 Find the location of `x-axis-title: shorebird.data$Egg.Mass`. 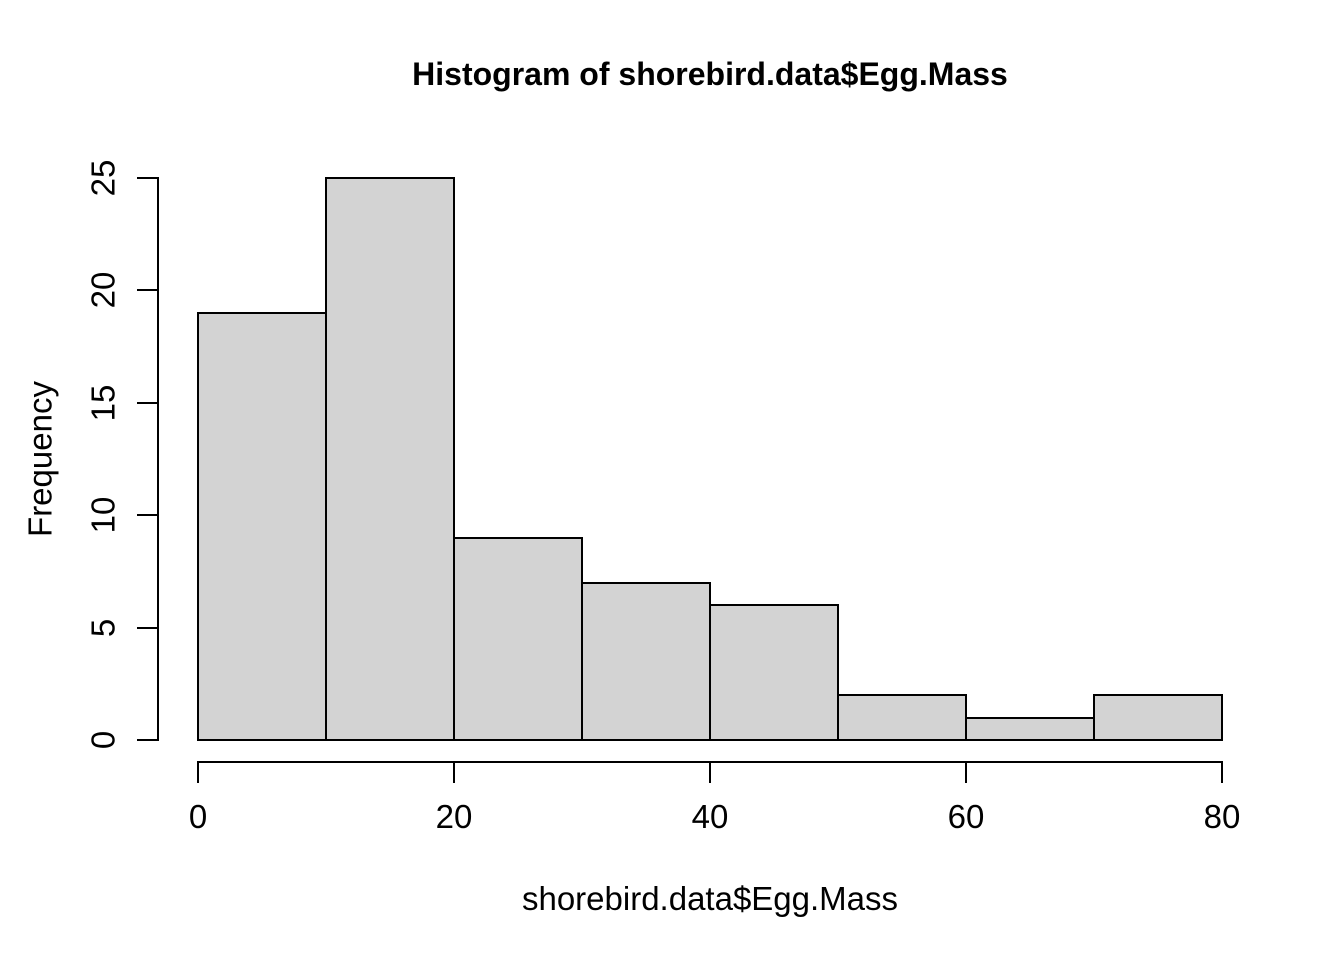

x-axis-title: shorebird.data$Egg.Mass is located at coordinates (710, 898).